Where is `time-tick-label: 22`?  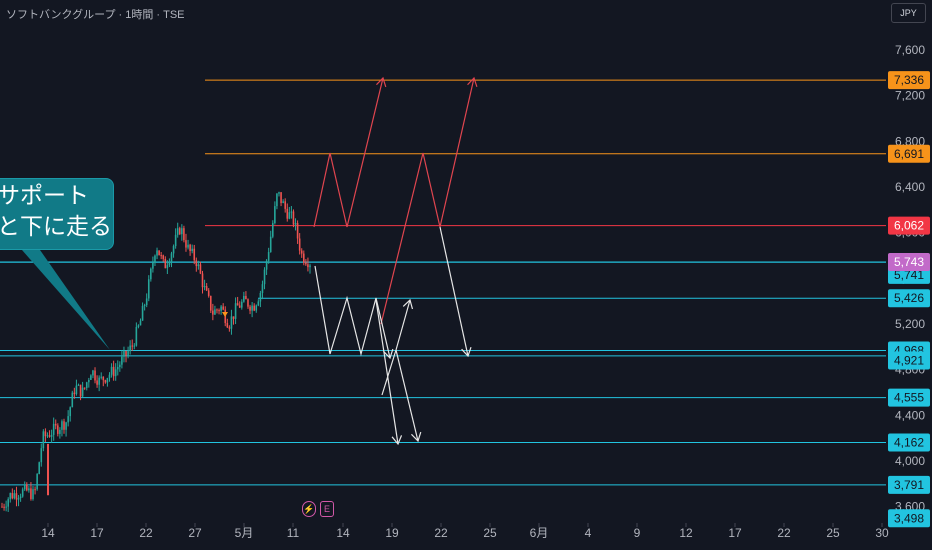 time-tick-label: 22 is located at coordinates (146, 533).